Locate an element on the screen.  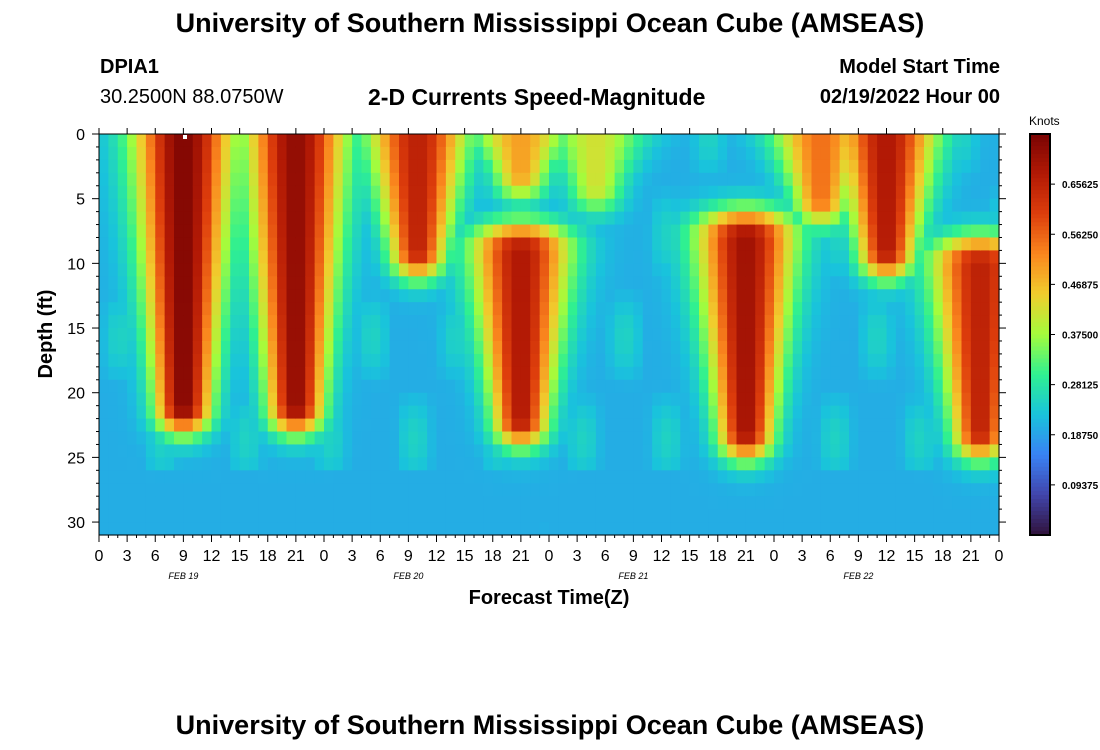
x-tick-label: 9 is located at coordinates (858, 556).